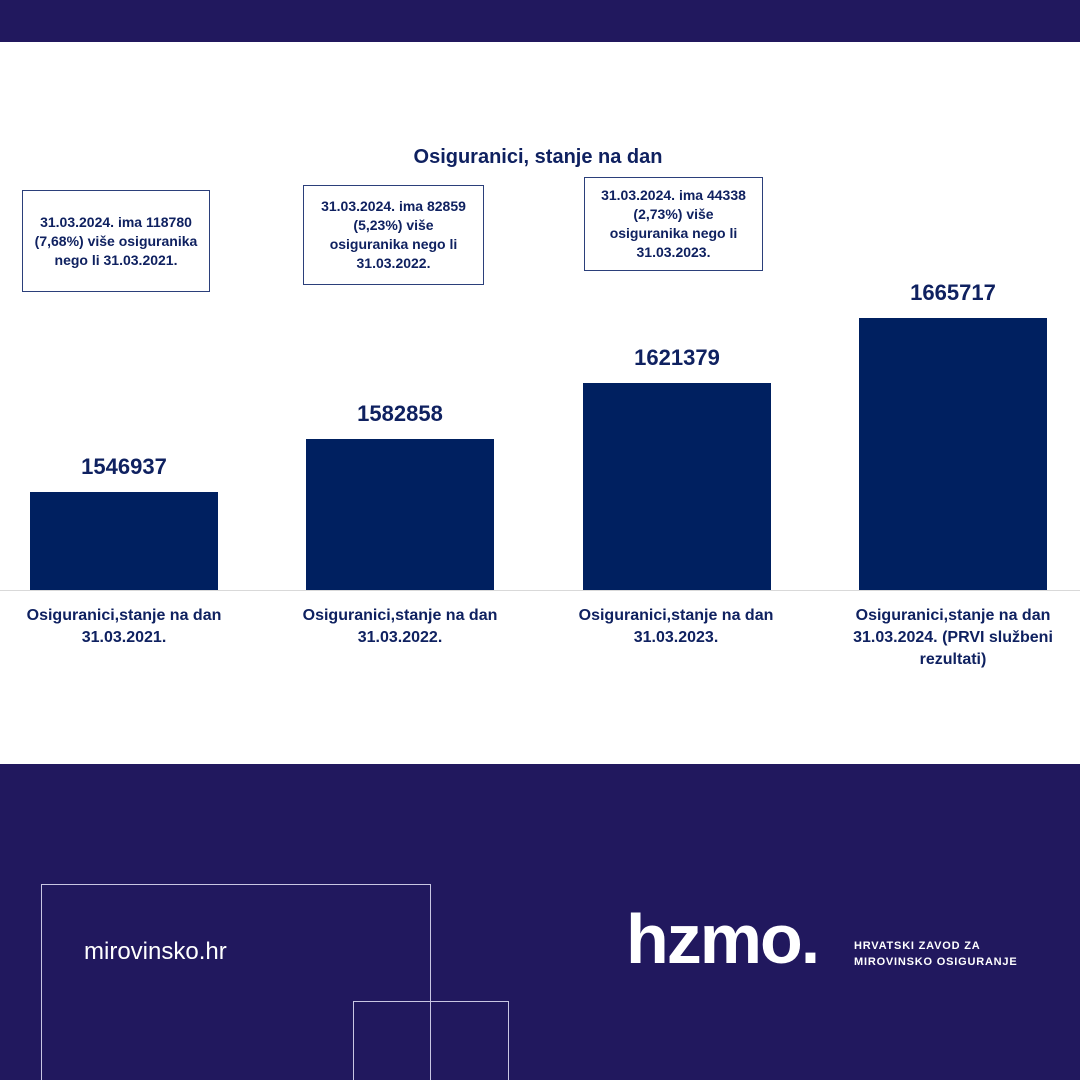 This screenshot has height=1080, width=1080. What do you see at coordinates (676, 626) in the screenshot?
I see `category-label-2023: Osiguranici,stanje na dan 31.03.2023.` at bounding box center [676, 626].